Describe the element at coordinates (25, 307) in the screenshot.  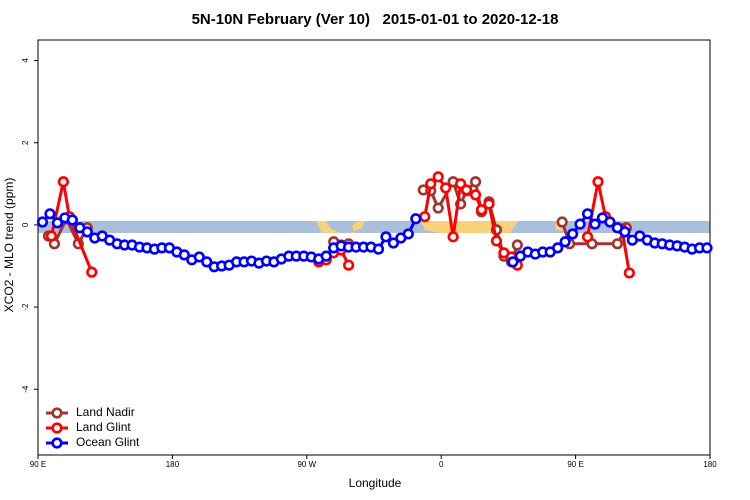
I see `y-tick-label: -2` at that location.